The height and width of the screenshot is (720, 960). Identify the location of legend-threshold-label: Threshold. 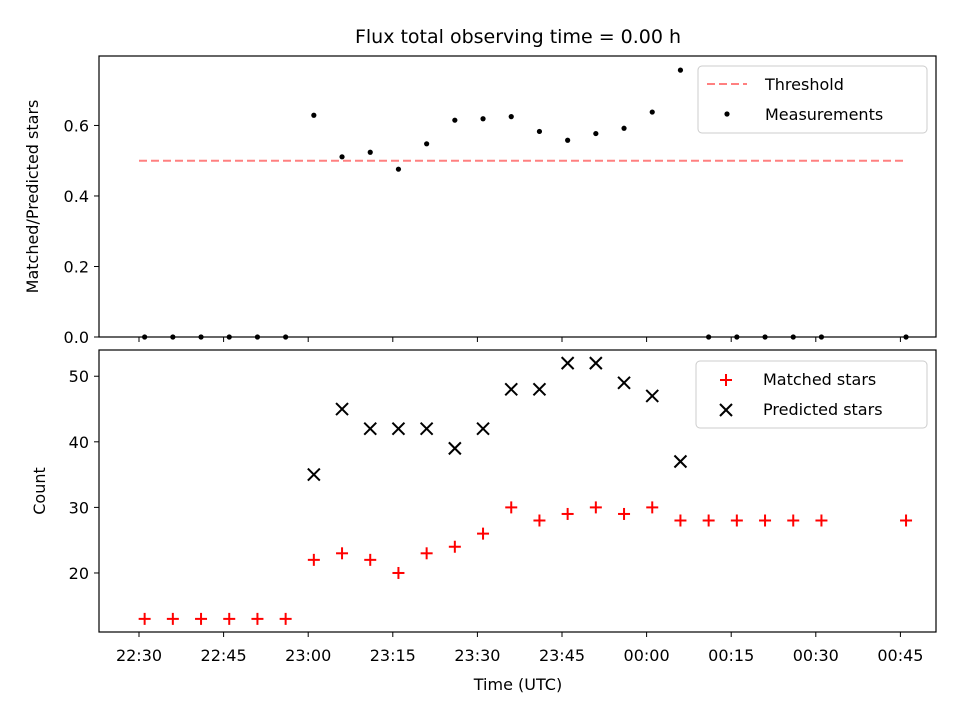
(804, 84).